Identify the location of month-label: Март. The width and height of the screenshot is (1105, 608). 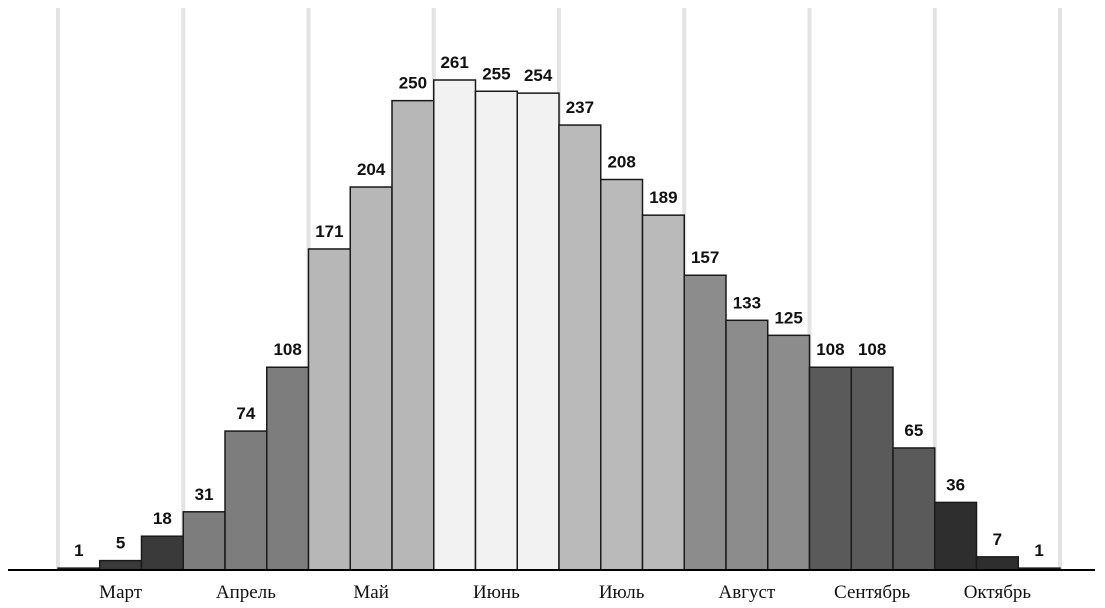
(121, 592).